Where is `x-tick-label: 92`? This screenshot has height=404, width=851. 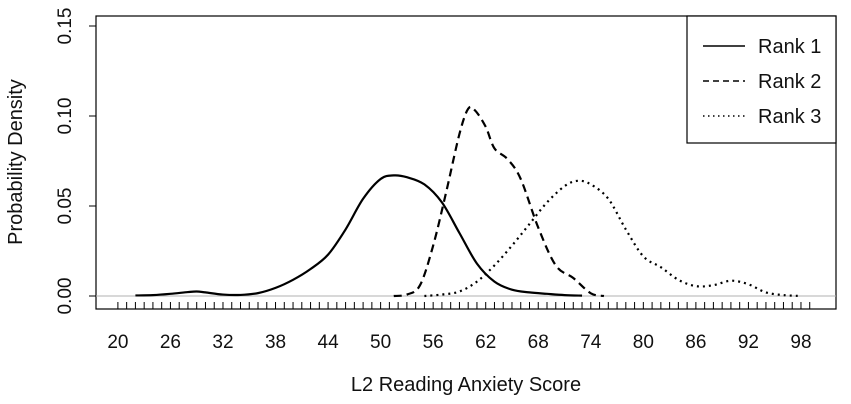
x-tick-label: 92 is located at coordinates (748, 342).